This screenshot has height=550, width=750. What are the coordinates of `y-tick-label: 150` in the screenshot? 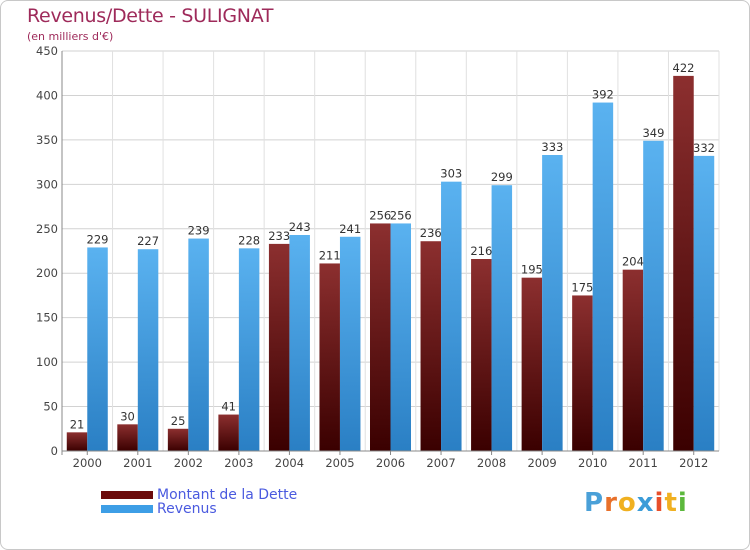 It's located at (47, 318).